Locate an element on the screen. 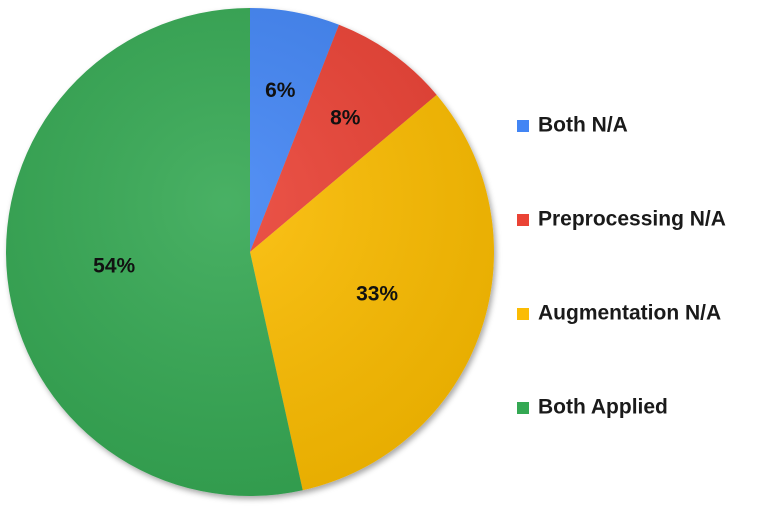 The height and width of the screenshot is (518, 779). legend-label: Both N/A is located at coordinates (583, 125).